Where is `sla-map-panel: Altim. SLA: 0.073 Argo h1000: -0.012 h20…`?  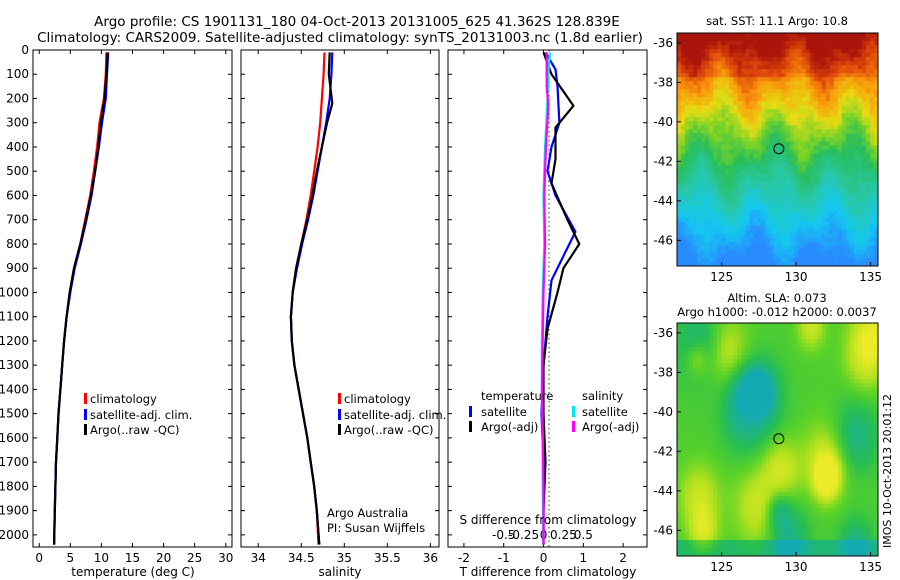 sla-map-panel: Altim. SLA: 0.073 Argo h1000: -0.012 h20… is located at coordinates (767, 432).